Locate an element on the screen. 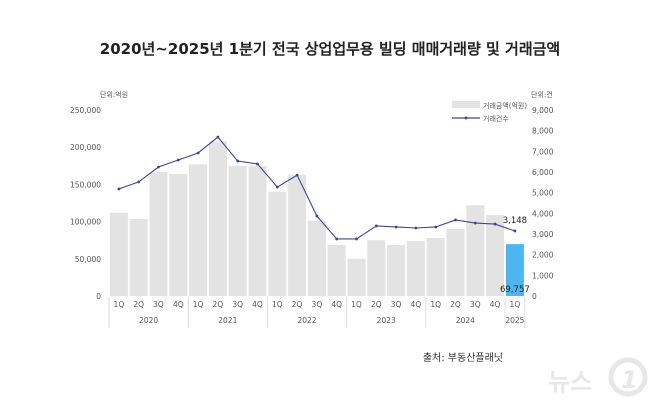 This screenshot has width=658, height=411. right-axis-tick-label: 2,000 is located at coordinates (543, 255).